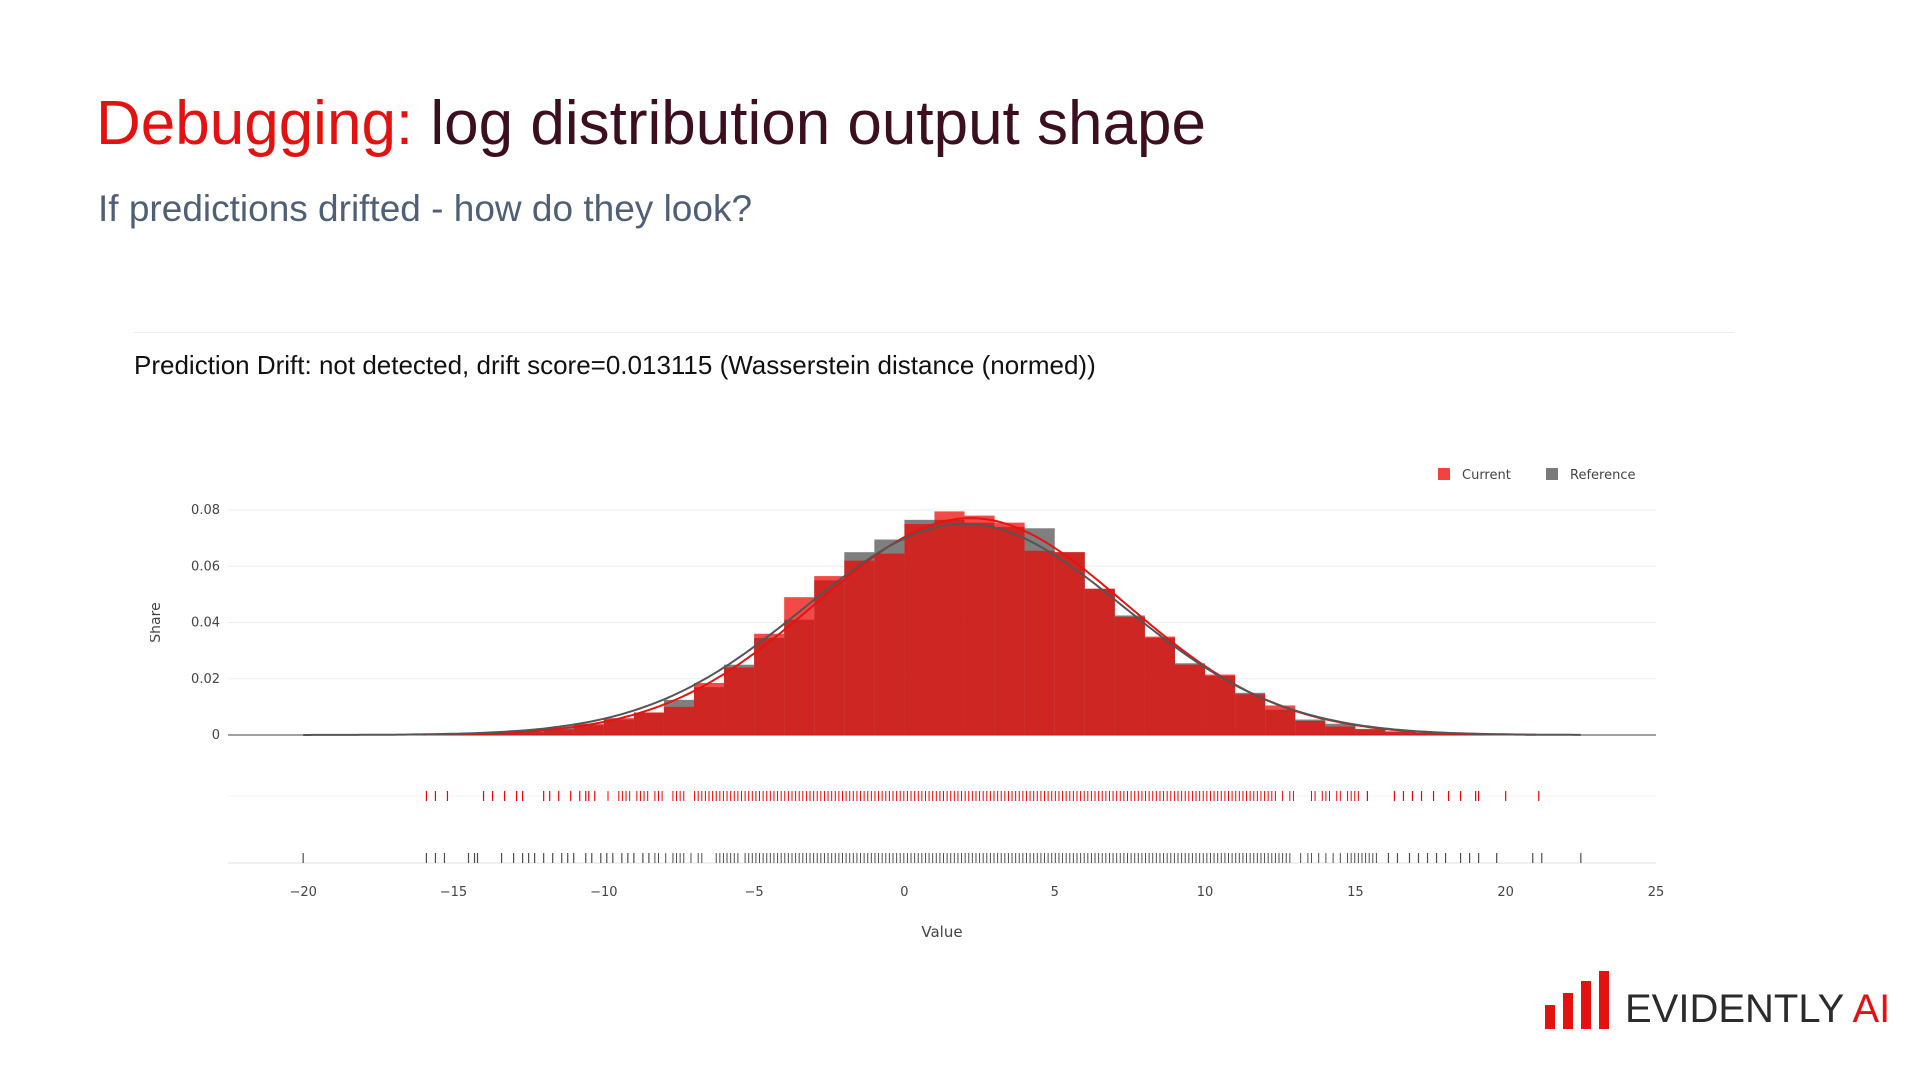 The image size is (1919, 1080). I want to click on y-tick-label: 0.04, so click(205, 623).